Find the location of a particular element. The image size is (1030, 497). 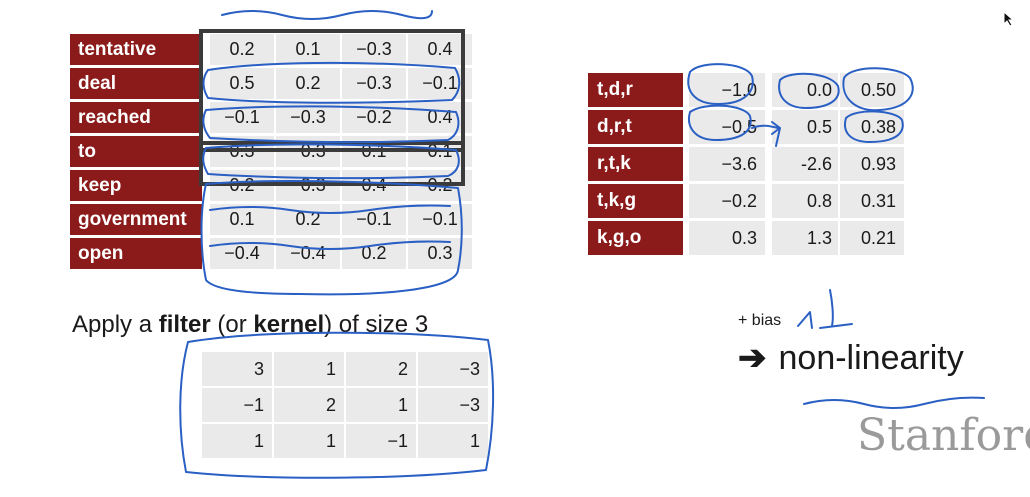

stanford-logo: Stanford is located at coordinates (943, 435).